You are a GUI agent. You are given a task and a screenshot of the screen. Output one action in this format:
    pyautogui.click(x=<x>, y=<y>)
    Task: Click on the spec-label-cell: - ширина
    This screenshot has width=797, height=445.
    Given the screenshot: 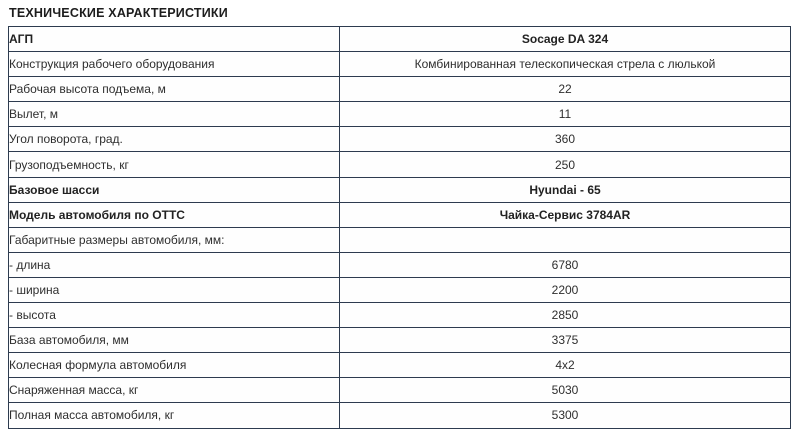 What is the action you would take?
    pyautogui.click(x=174, y=290)
    